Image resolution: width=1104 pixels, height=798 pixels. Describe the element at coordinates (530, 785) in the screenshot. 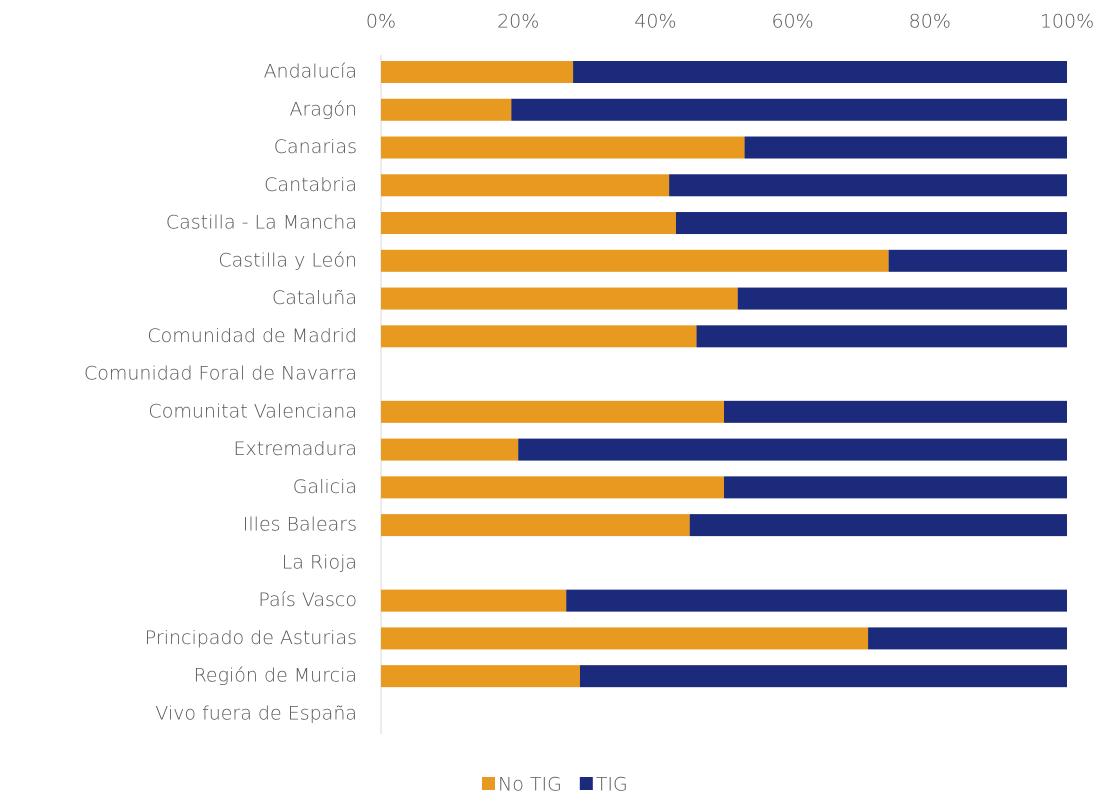

I see `legend-label: No TIG` at that location.